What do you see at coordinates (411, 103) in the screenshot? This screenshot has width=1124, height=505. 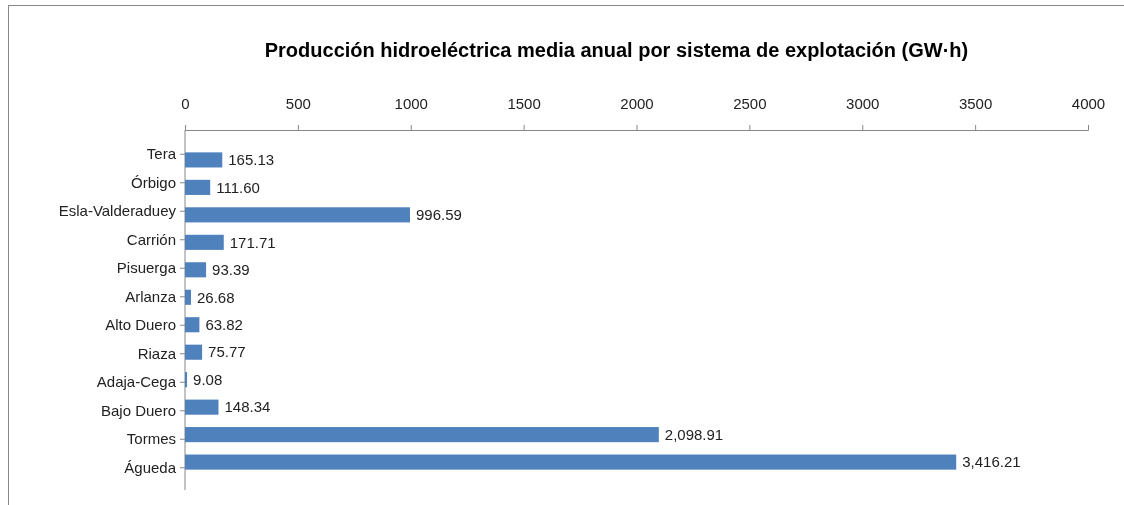 I see `x-tick-label: 1000` at bounding box center [411, 103].